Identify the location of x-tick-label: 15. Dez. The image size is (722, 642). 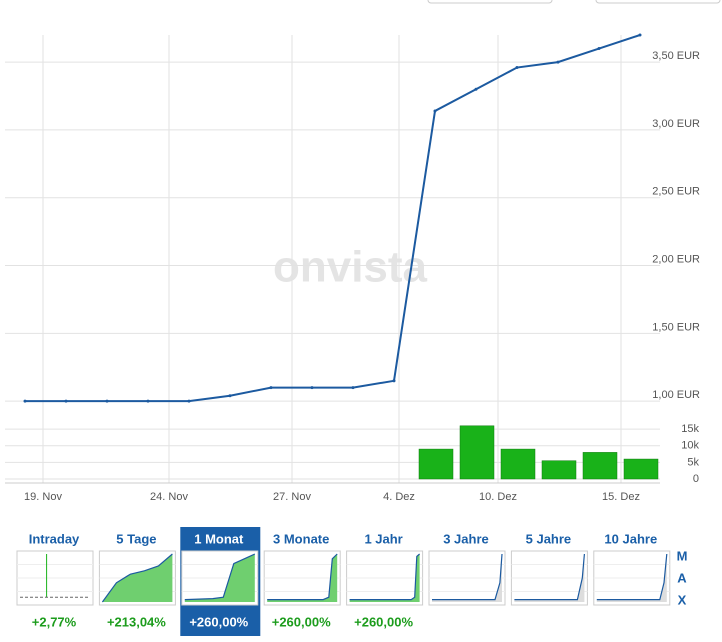
(621, 497).